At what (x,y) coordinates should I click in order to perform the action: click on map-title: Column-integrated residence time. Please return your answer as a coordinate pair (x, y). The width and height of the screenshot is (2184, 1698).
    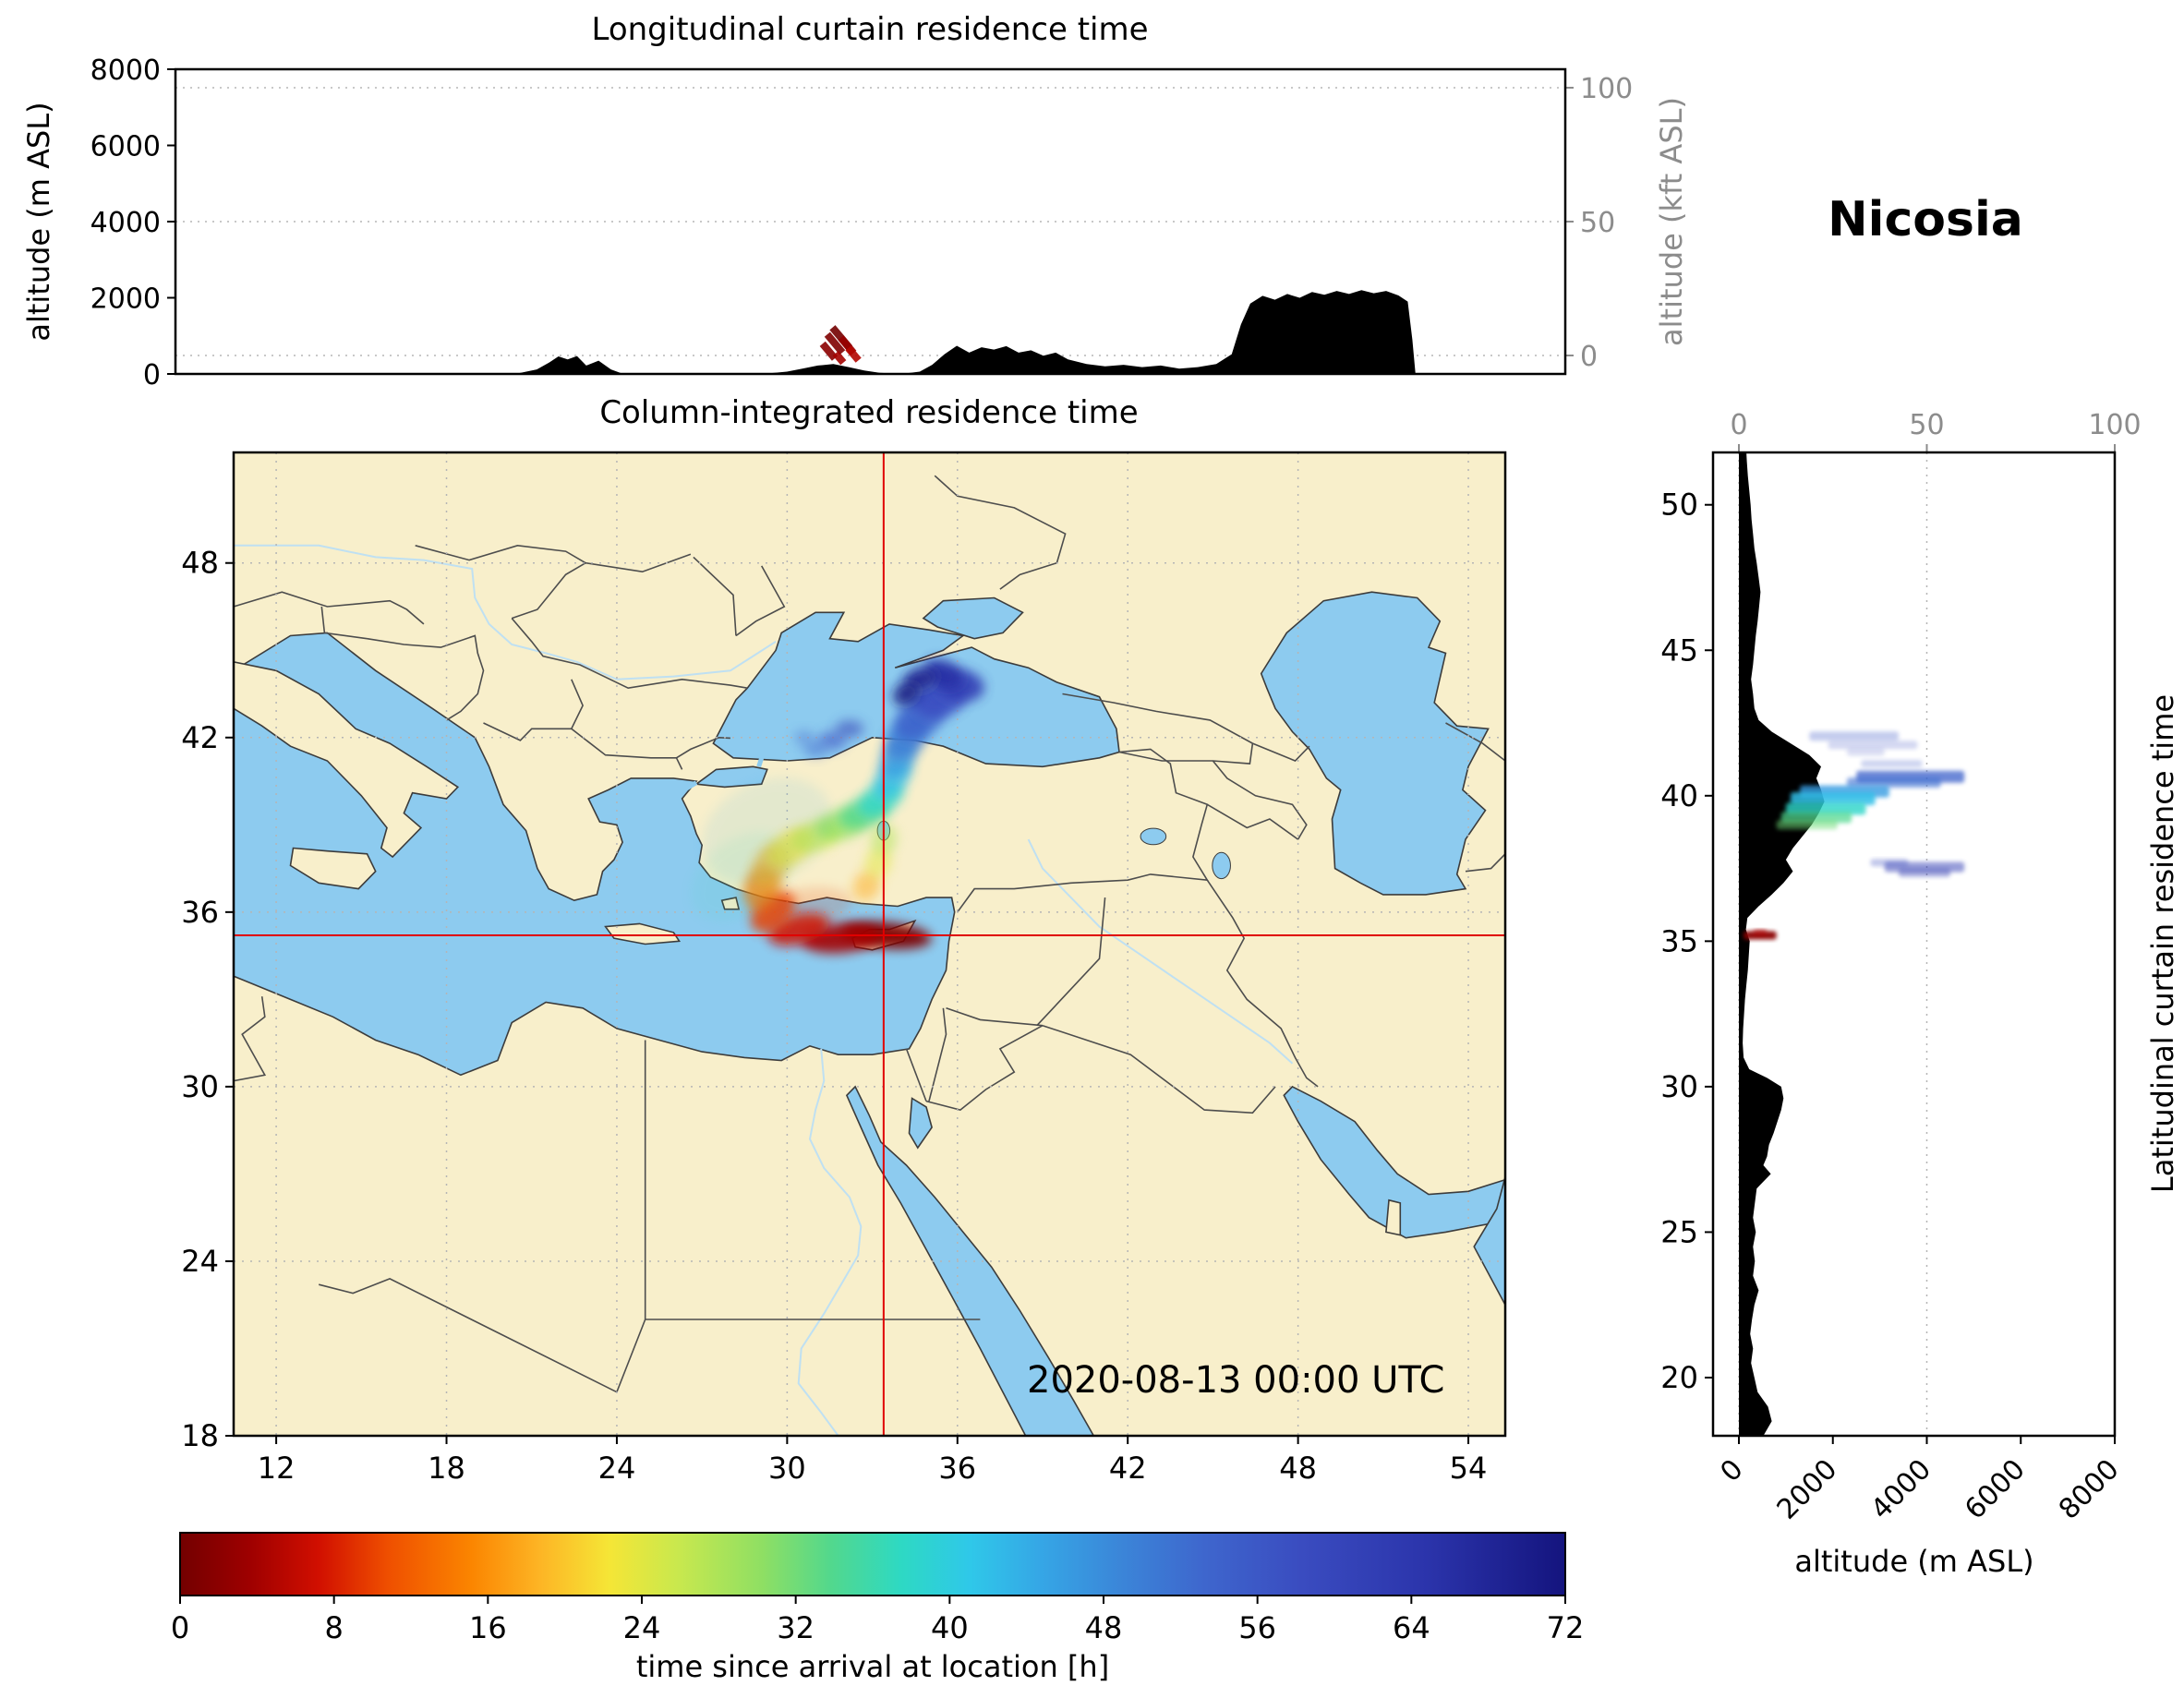
    Looking at the image, I should click on (869, 412).